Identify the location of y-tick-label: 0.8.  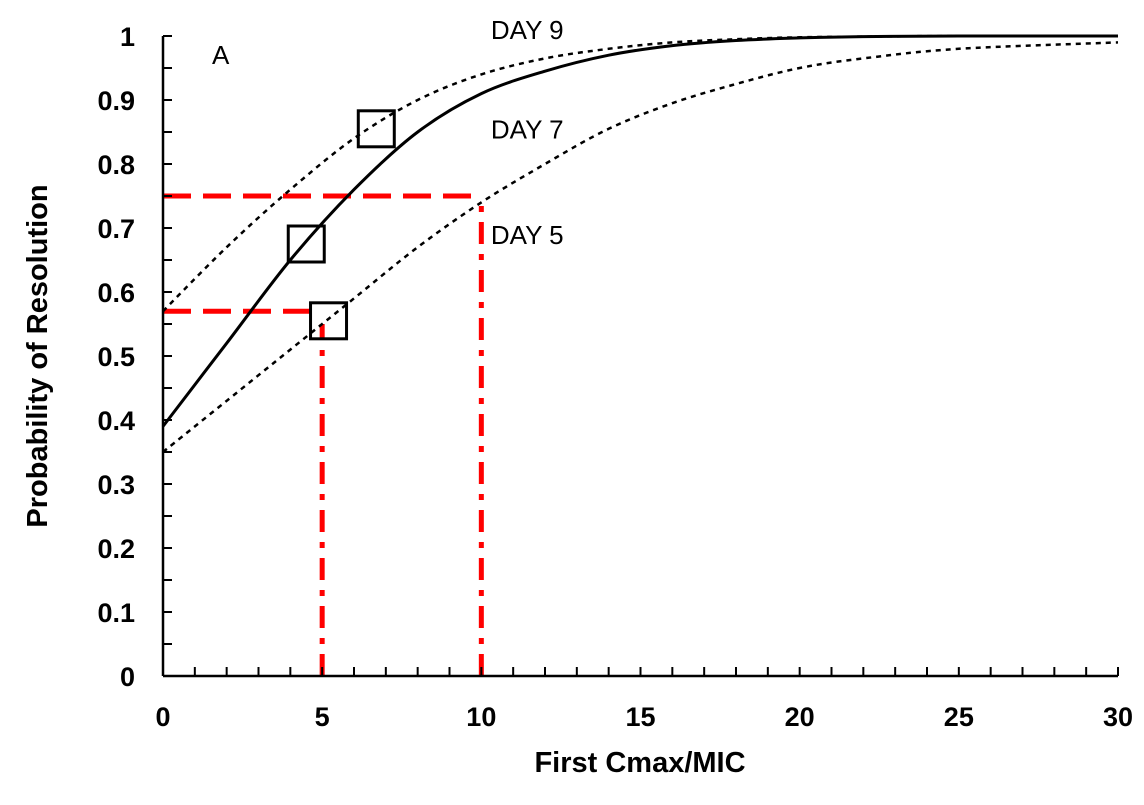
(116, 165).